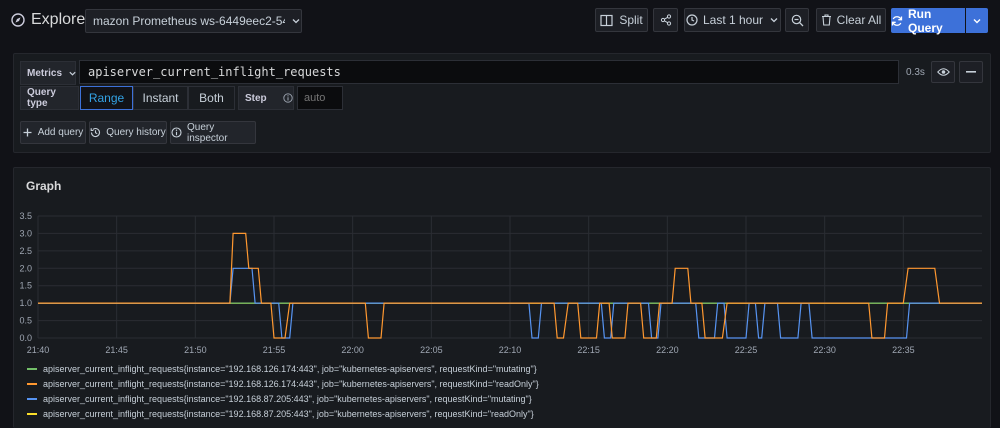 The height and width of the screenshot is (428, 1000). What do you see at coordinates (631, 20) in the screenshot?
I see `split-label: Split` at bounding box center [631, 20].